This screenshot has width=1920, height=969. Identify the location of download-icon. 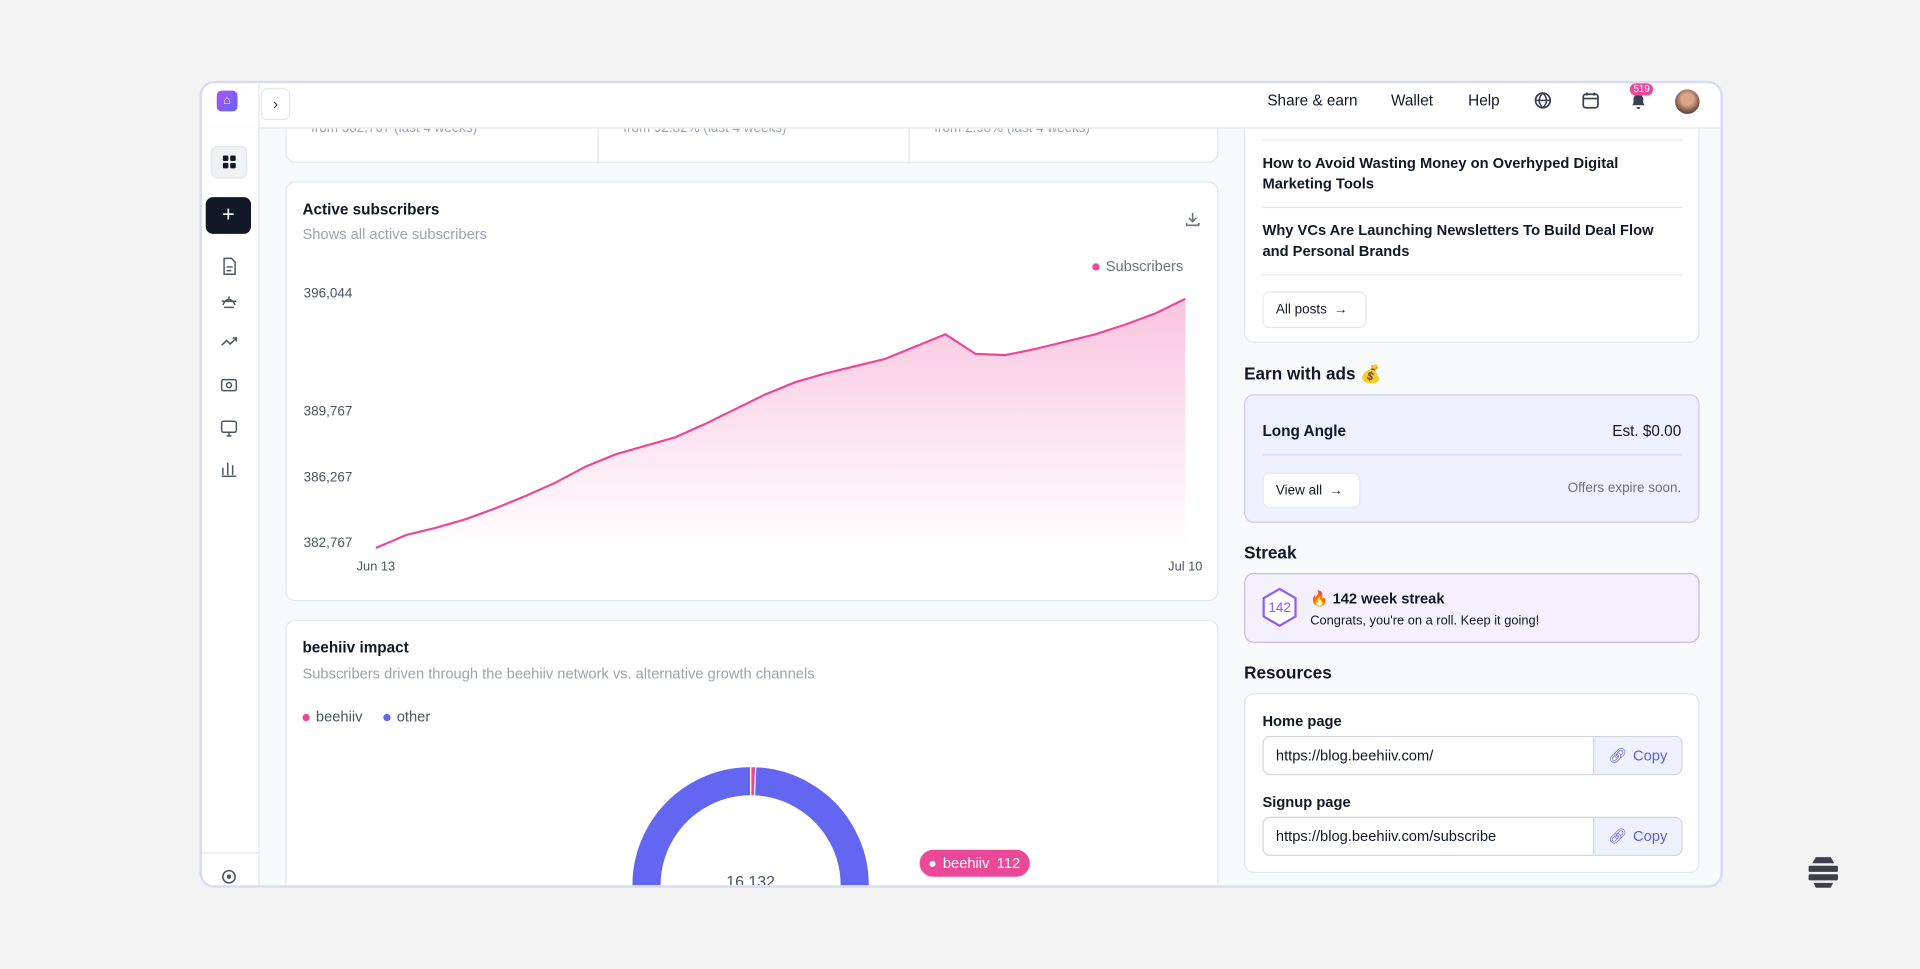
(1192, 220).